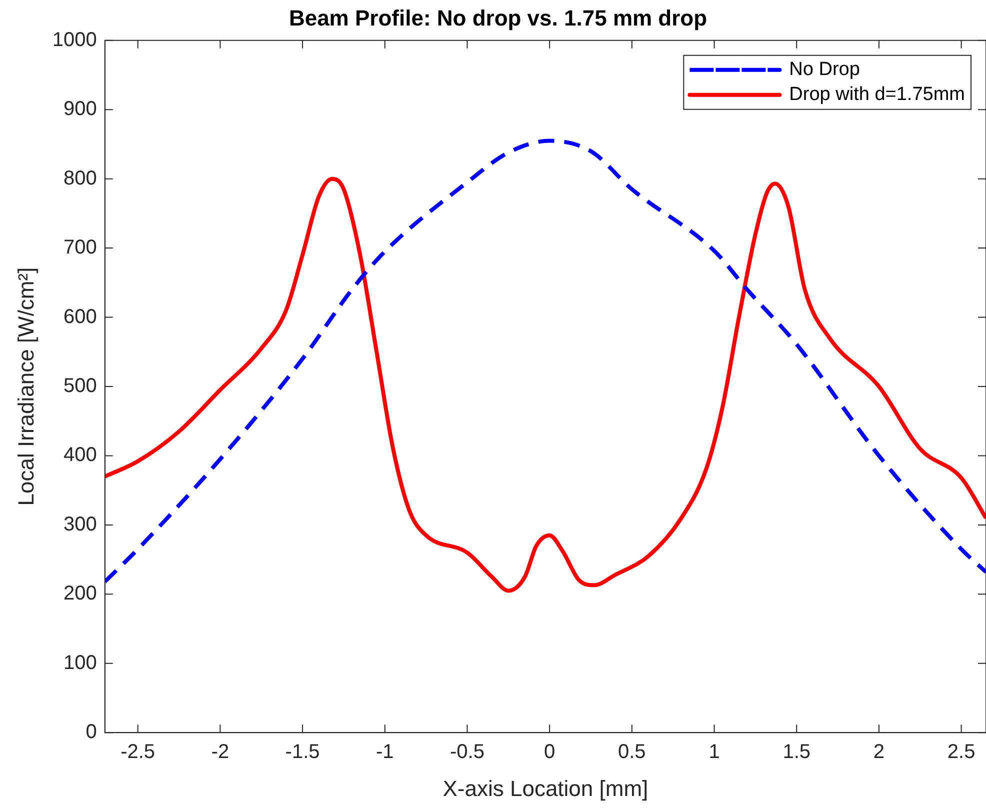 This screenshot has width=986, height=811. What do you see at coordinates (498, 17) in the screenshot?
I see `chart-title: Beam Profile: No drop vs. 1.75 mm drop` at bounding box center [498, 17].